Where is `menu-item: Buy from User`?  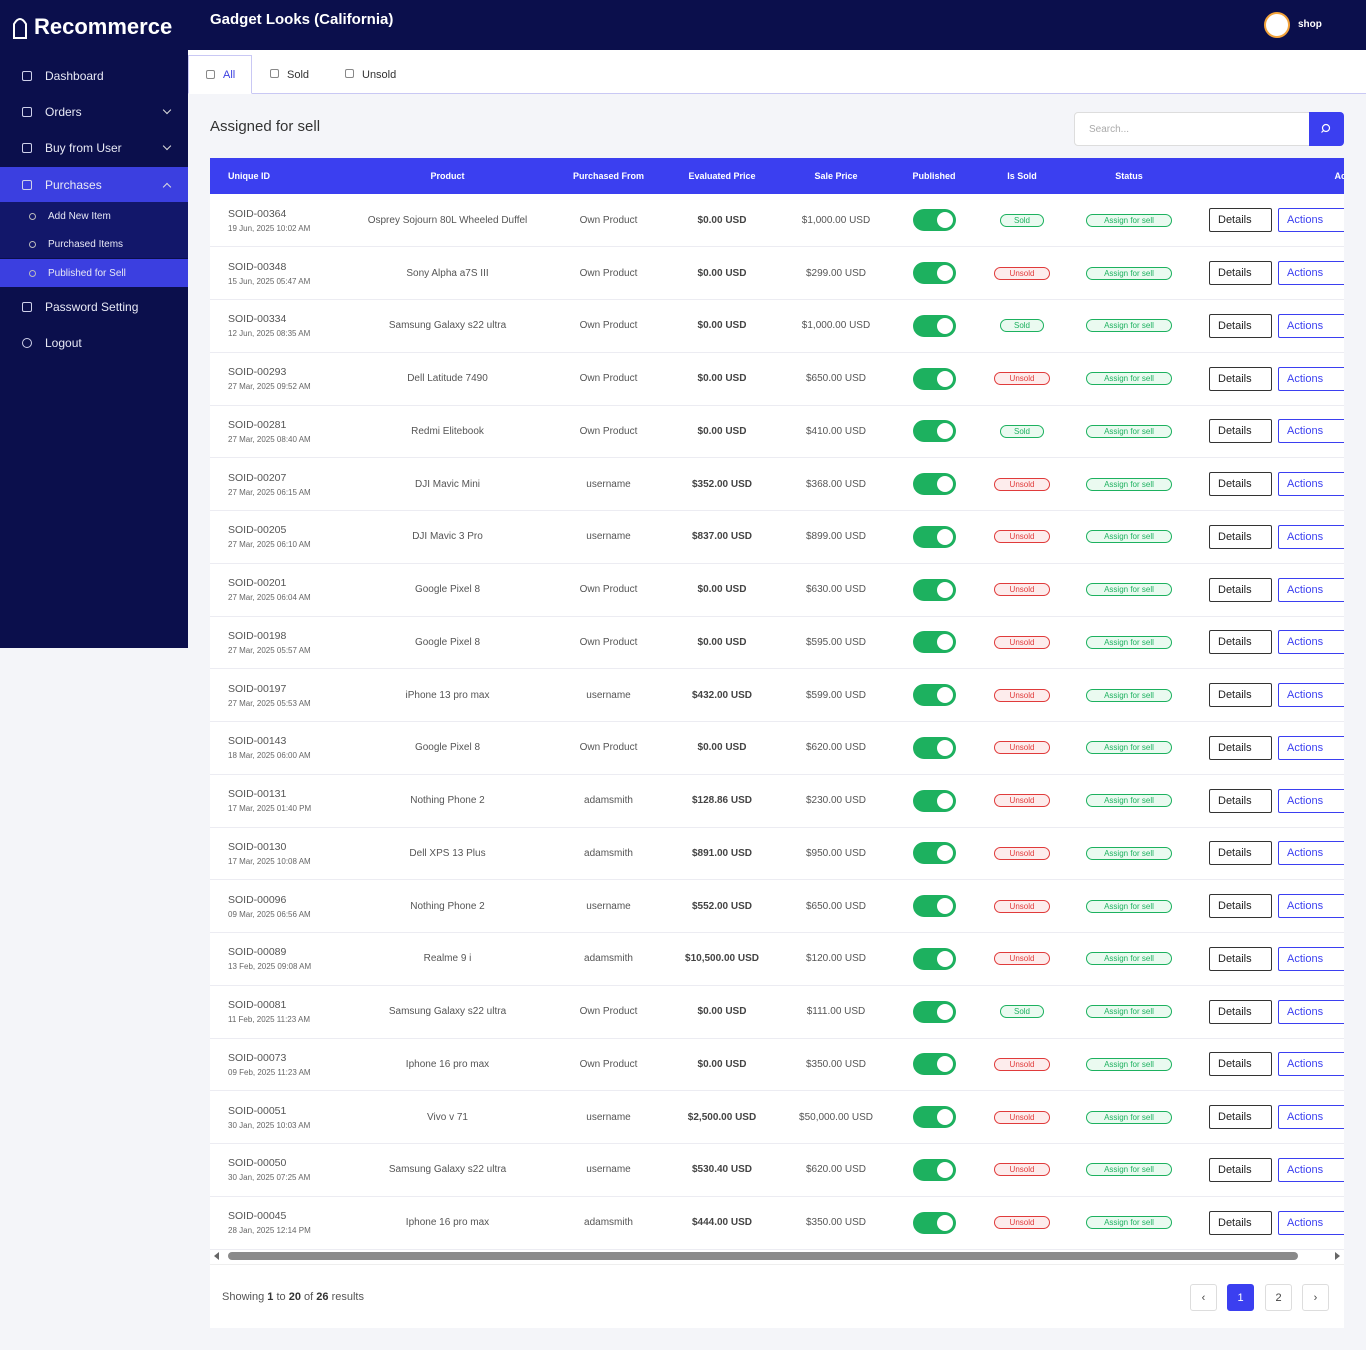 menu-item: Buy from User is located at coordinates (94, 148).